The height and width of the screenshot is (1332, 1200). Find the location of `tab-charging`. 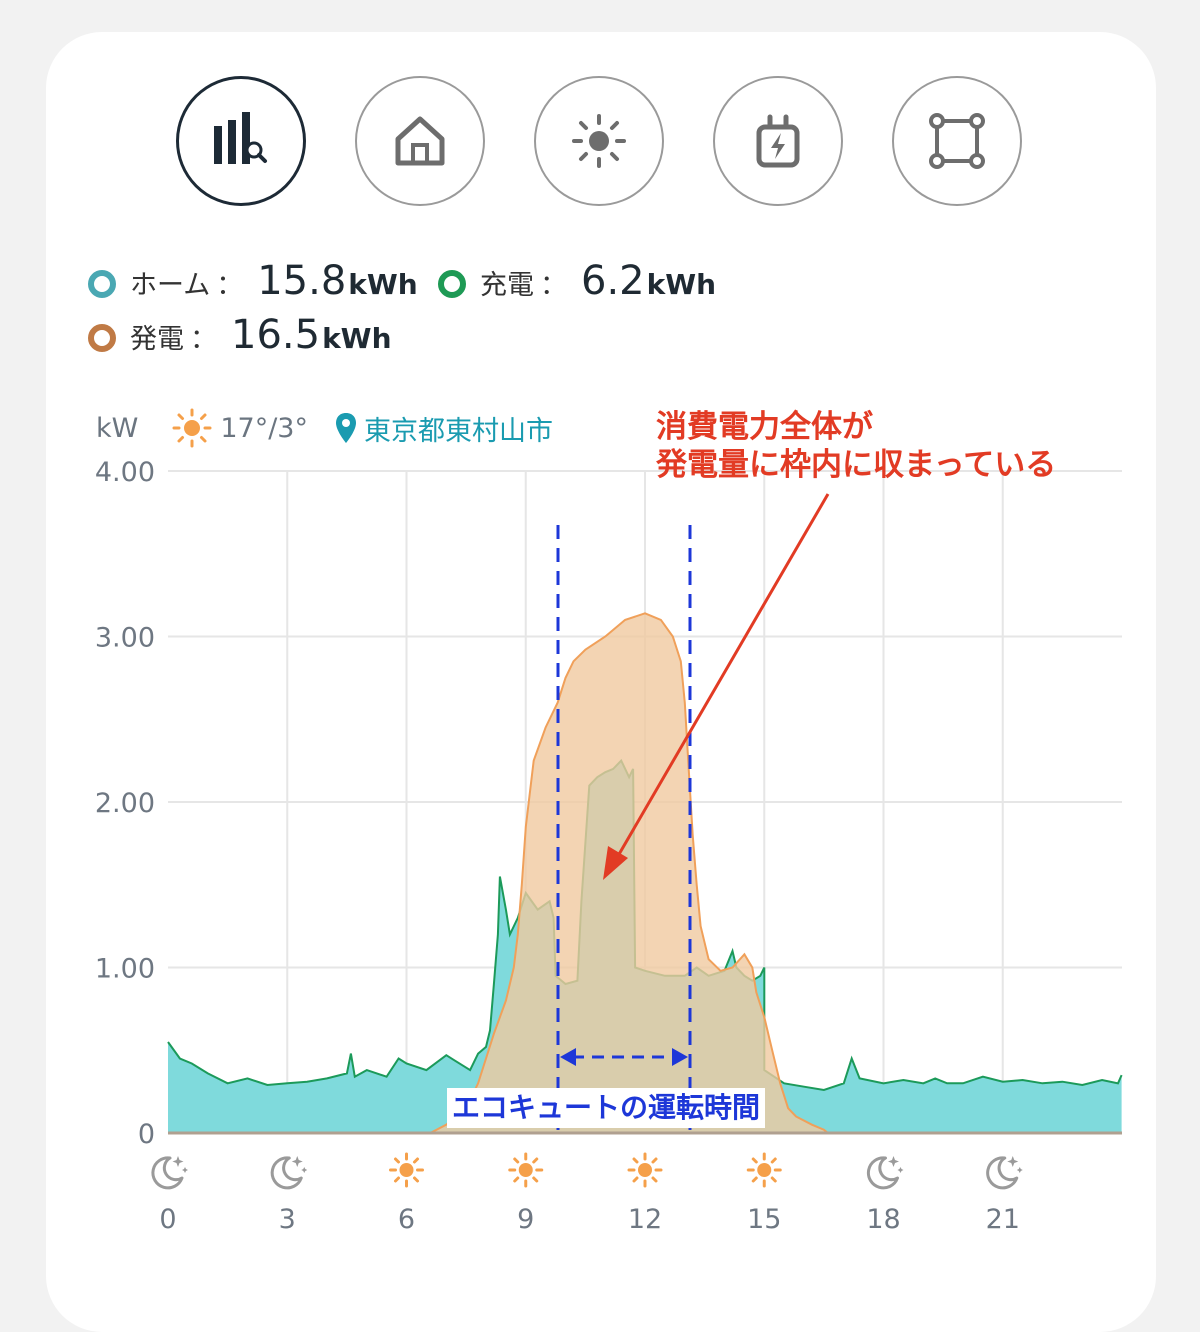

tab-charging is located at coordinates (778, 141).